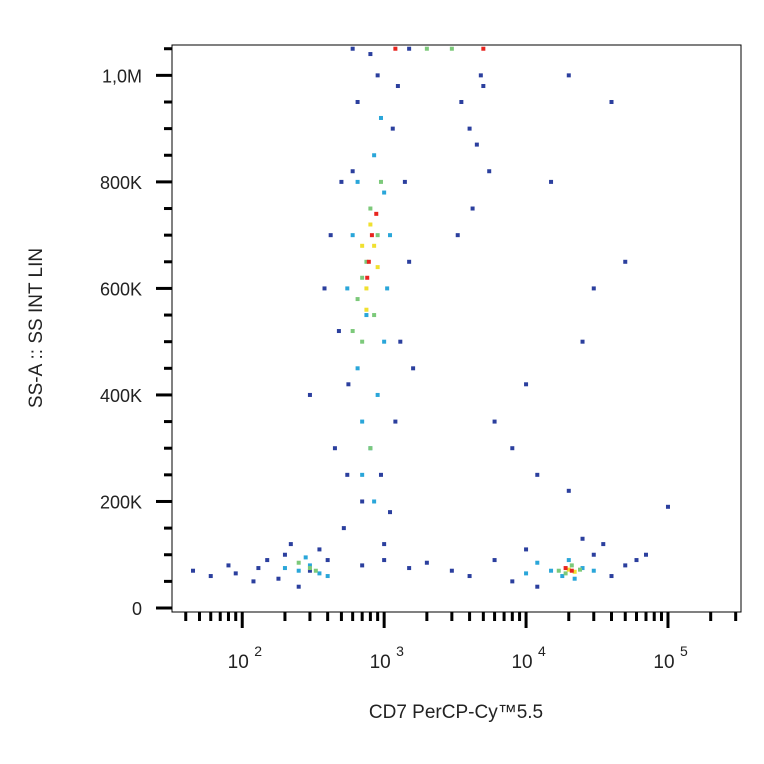  What do you see at coordinates (122, 76) in the screenshot?
I see `y-tick-label: 1,0M` at bounding box center [122, 76].